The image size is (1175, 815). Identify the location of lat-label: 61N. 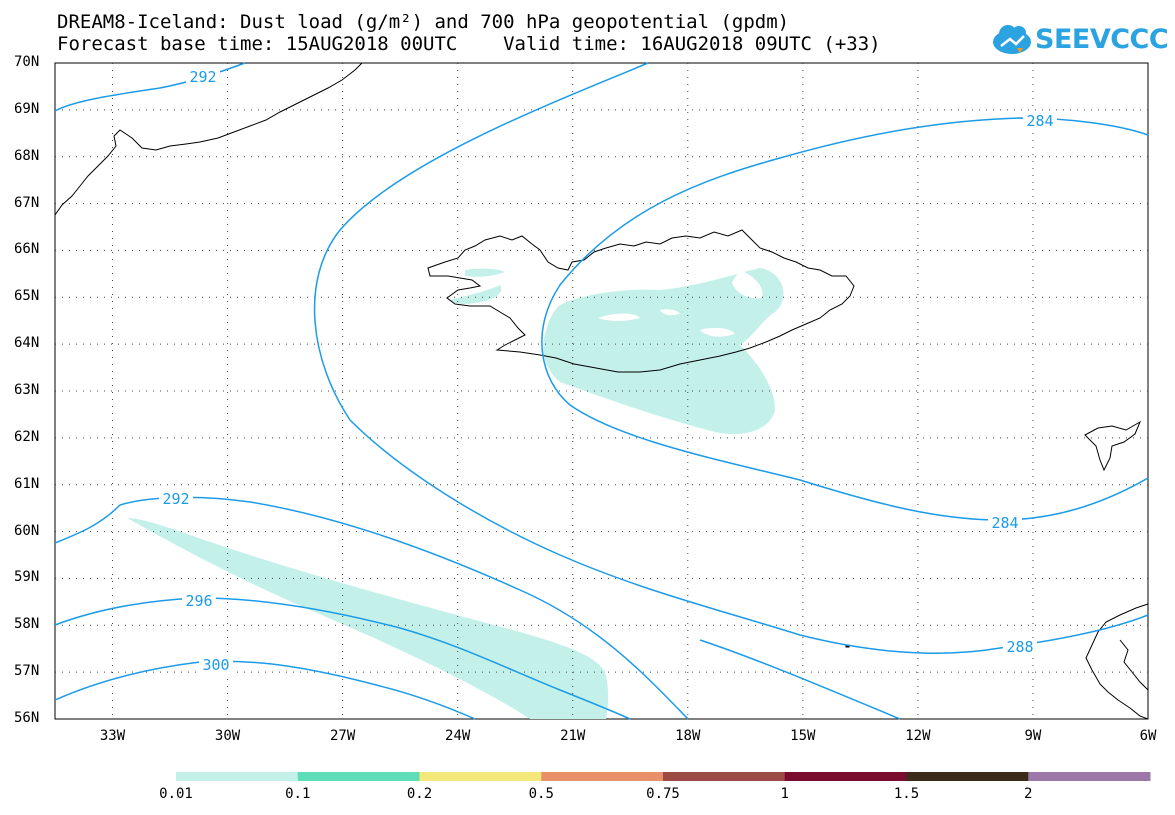
(27, 483).